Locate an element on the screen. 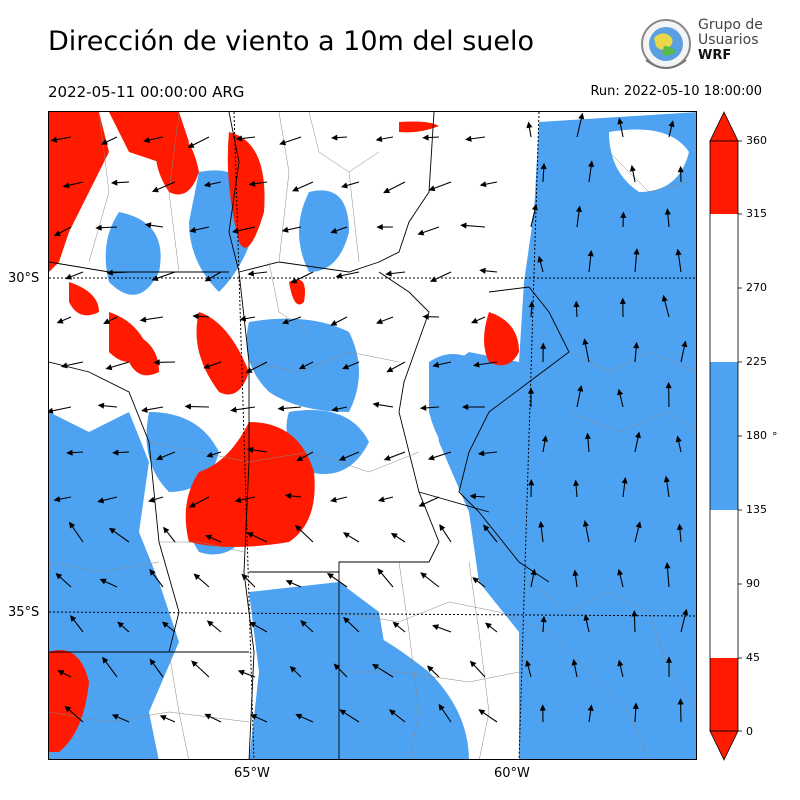 The height and width of the screenshot is (800, 800). colorbar-tick-90: 90 is located at coordinates (753, 583).